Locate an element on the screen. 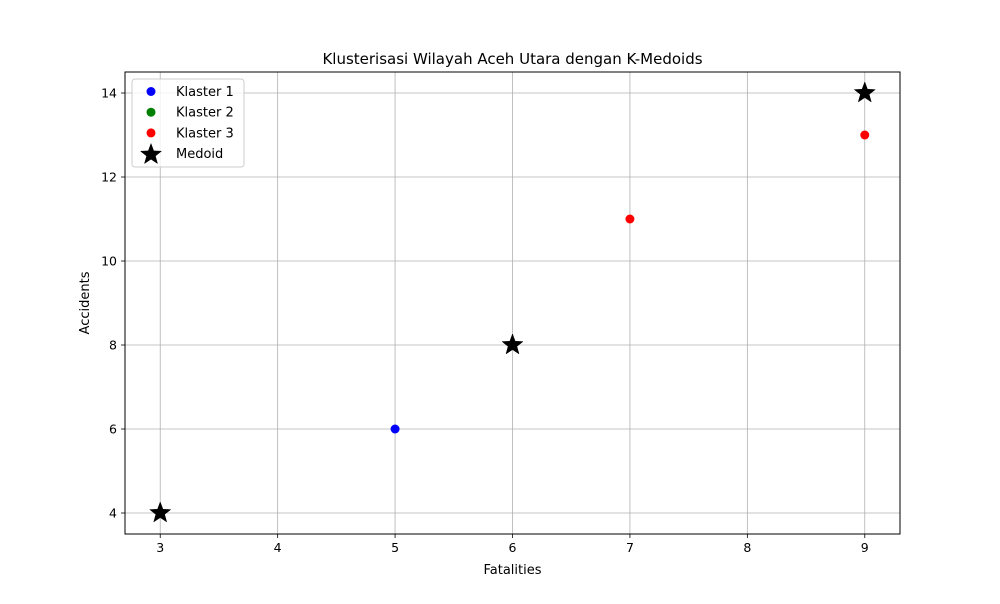 The image size is (1000, 604). x-tick-label: 3 is located at coordinates (160, 547).